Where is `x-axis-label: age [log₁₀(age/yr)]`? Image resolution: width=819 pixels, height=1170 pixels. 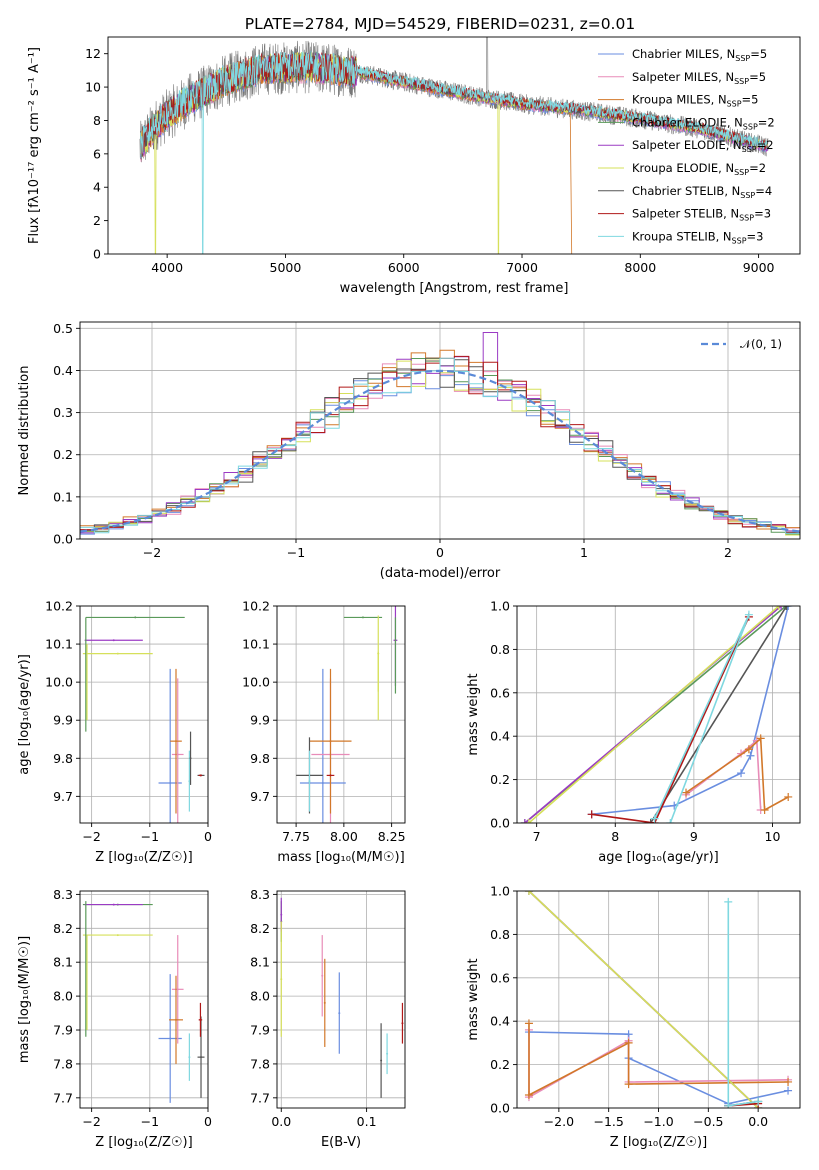 x-axis-label: age [log₁₀(age/yr)] is located at coordinates (658, 857).